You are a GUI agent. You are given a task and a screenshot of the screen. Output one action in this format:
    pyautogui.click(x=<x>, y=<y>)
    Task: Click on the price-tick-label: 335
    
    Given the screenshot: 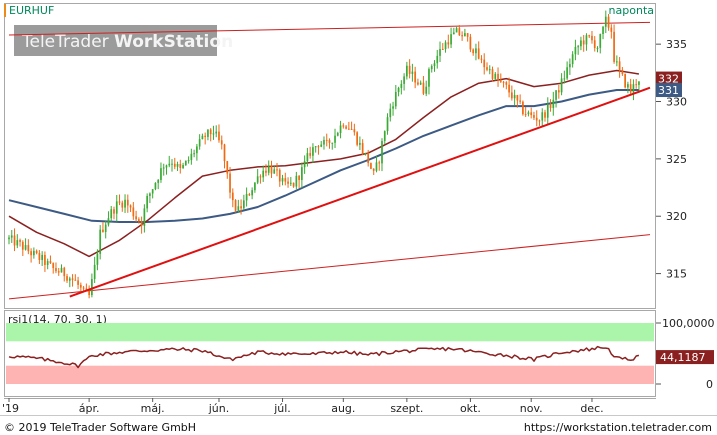 What is the action you would take?
    pyautogui.click(x=676, y=44)
    